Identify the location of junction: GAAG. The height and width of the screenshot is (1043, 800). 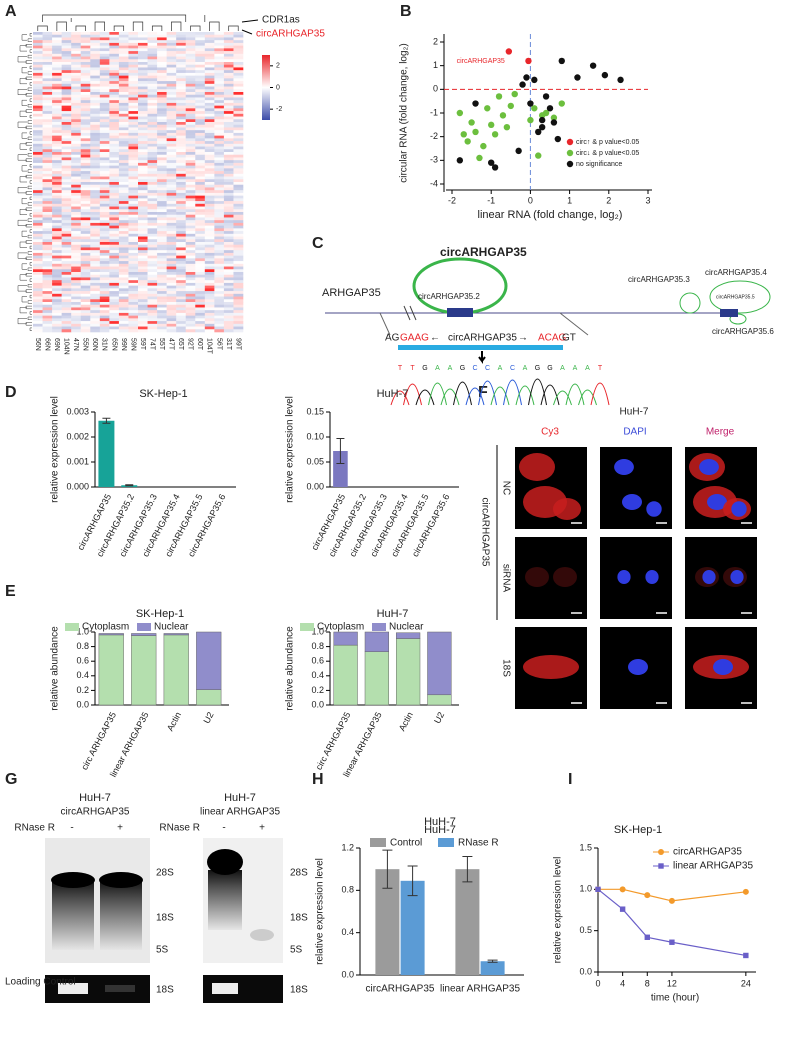
(414, 338).